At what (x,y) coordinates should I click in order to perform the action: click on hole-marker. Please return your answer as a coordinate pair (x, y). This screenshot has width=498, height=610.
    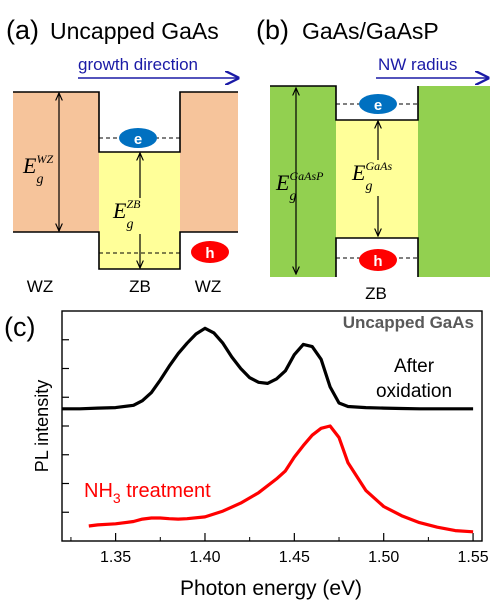
    Looking at the image, I should click on (210, 252).